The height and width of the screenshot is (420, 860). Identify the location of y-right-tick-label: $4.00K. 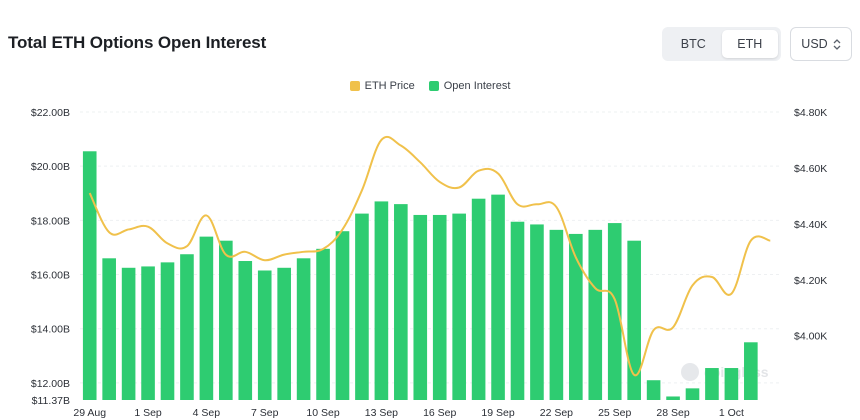
(810, 337).